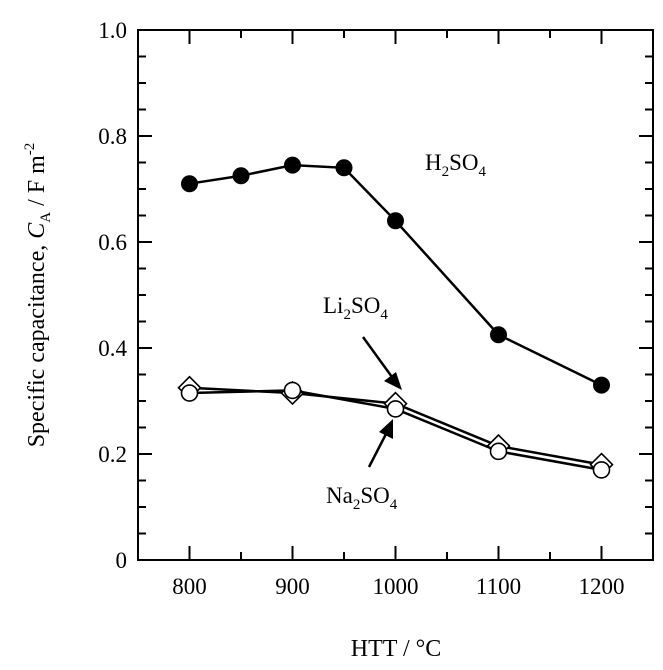  What do you see at coordinates (498, 586) in the screenshot?
I see `x-tick-label: 1100` at bounding box center [498, 586].